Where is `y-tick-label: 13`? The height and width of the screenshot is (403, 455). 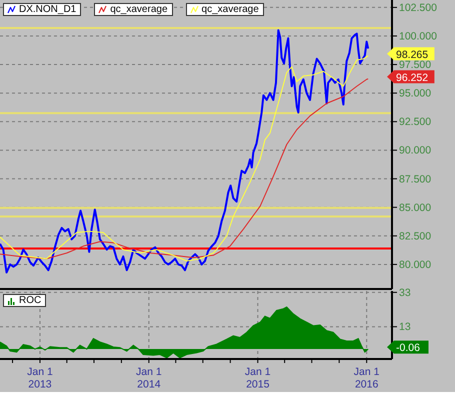 y-tick-label: 13 is located at coordinates (405, 327).